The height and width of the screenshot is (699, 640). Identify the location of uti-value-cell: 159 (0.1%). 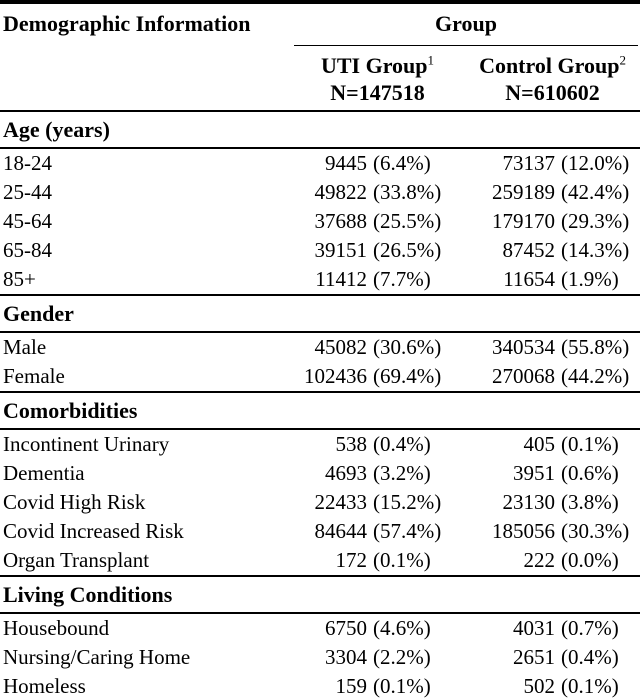
(377, 685).